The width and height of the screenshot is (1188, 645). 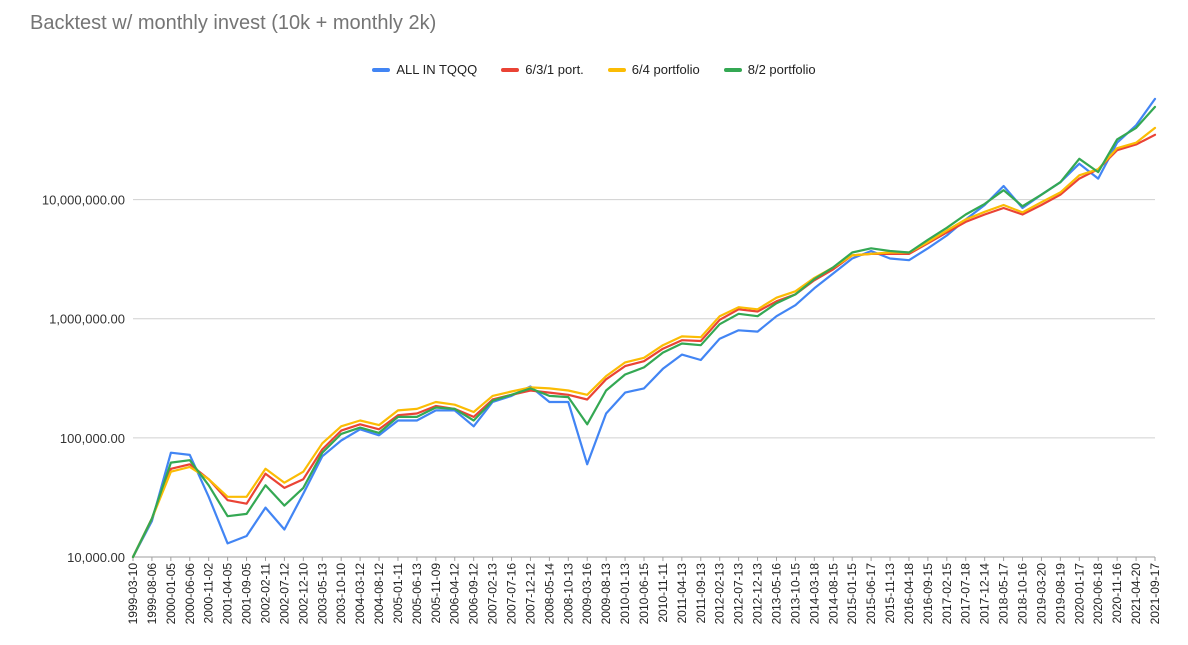 What do you see at coordinates (663, 593) in the screenshot?
I see `x-tick-label: 2010-11-11` at bounding box center [663, 593].